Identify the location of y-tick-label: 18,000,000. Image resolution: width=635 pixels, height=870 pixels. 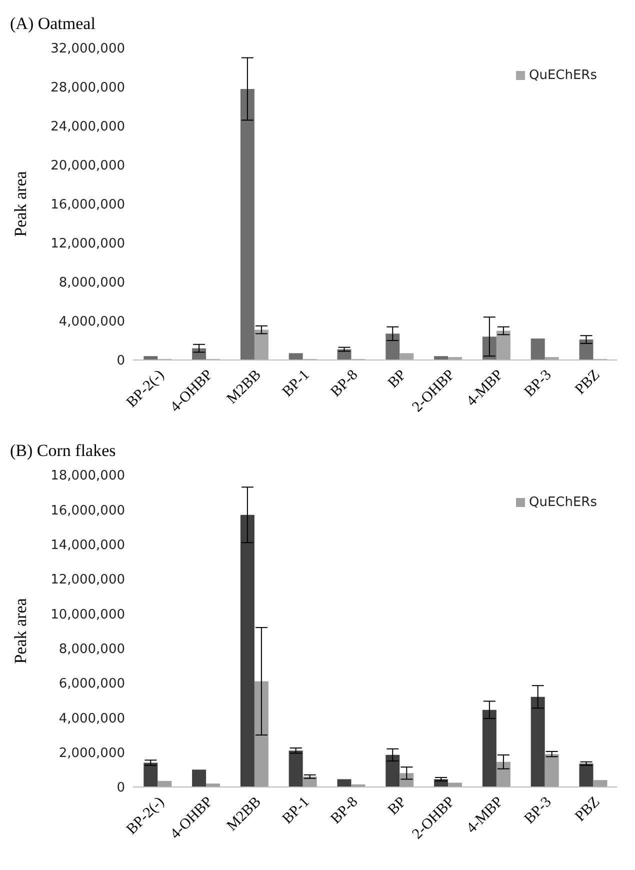
(87, 476).